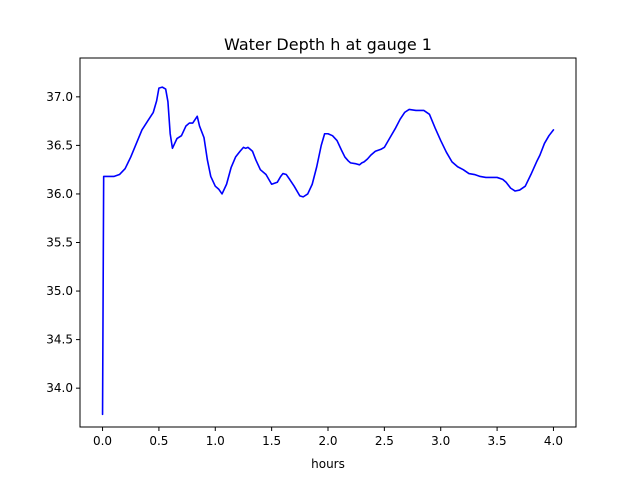 This screenshot has height=480, width=640. Describe the element at coordinates (215, 441) in the screenshot. I see `x-tick-label: 1.0` at that location.